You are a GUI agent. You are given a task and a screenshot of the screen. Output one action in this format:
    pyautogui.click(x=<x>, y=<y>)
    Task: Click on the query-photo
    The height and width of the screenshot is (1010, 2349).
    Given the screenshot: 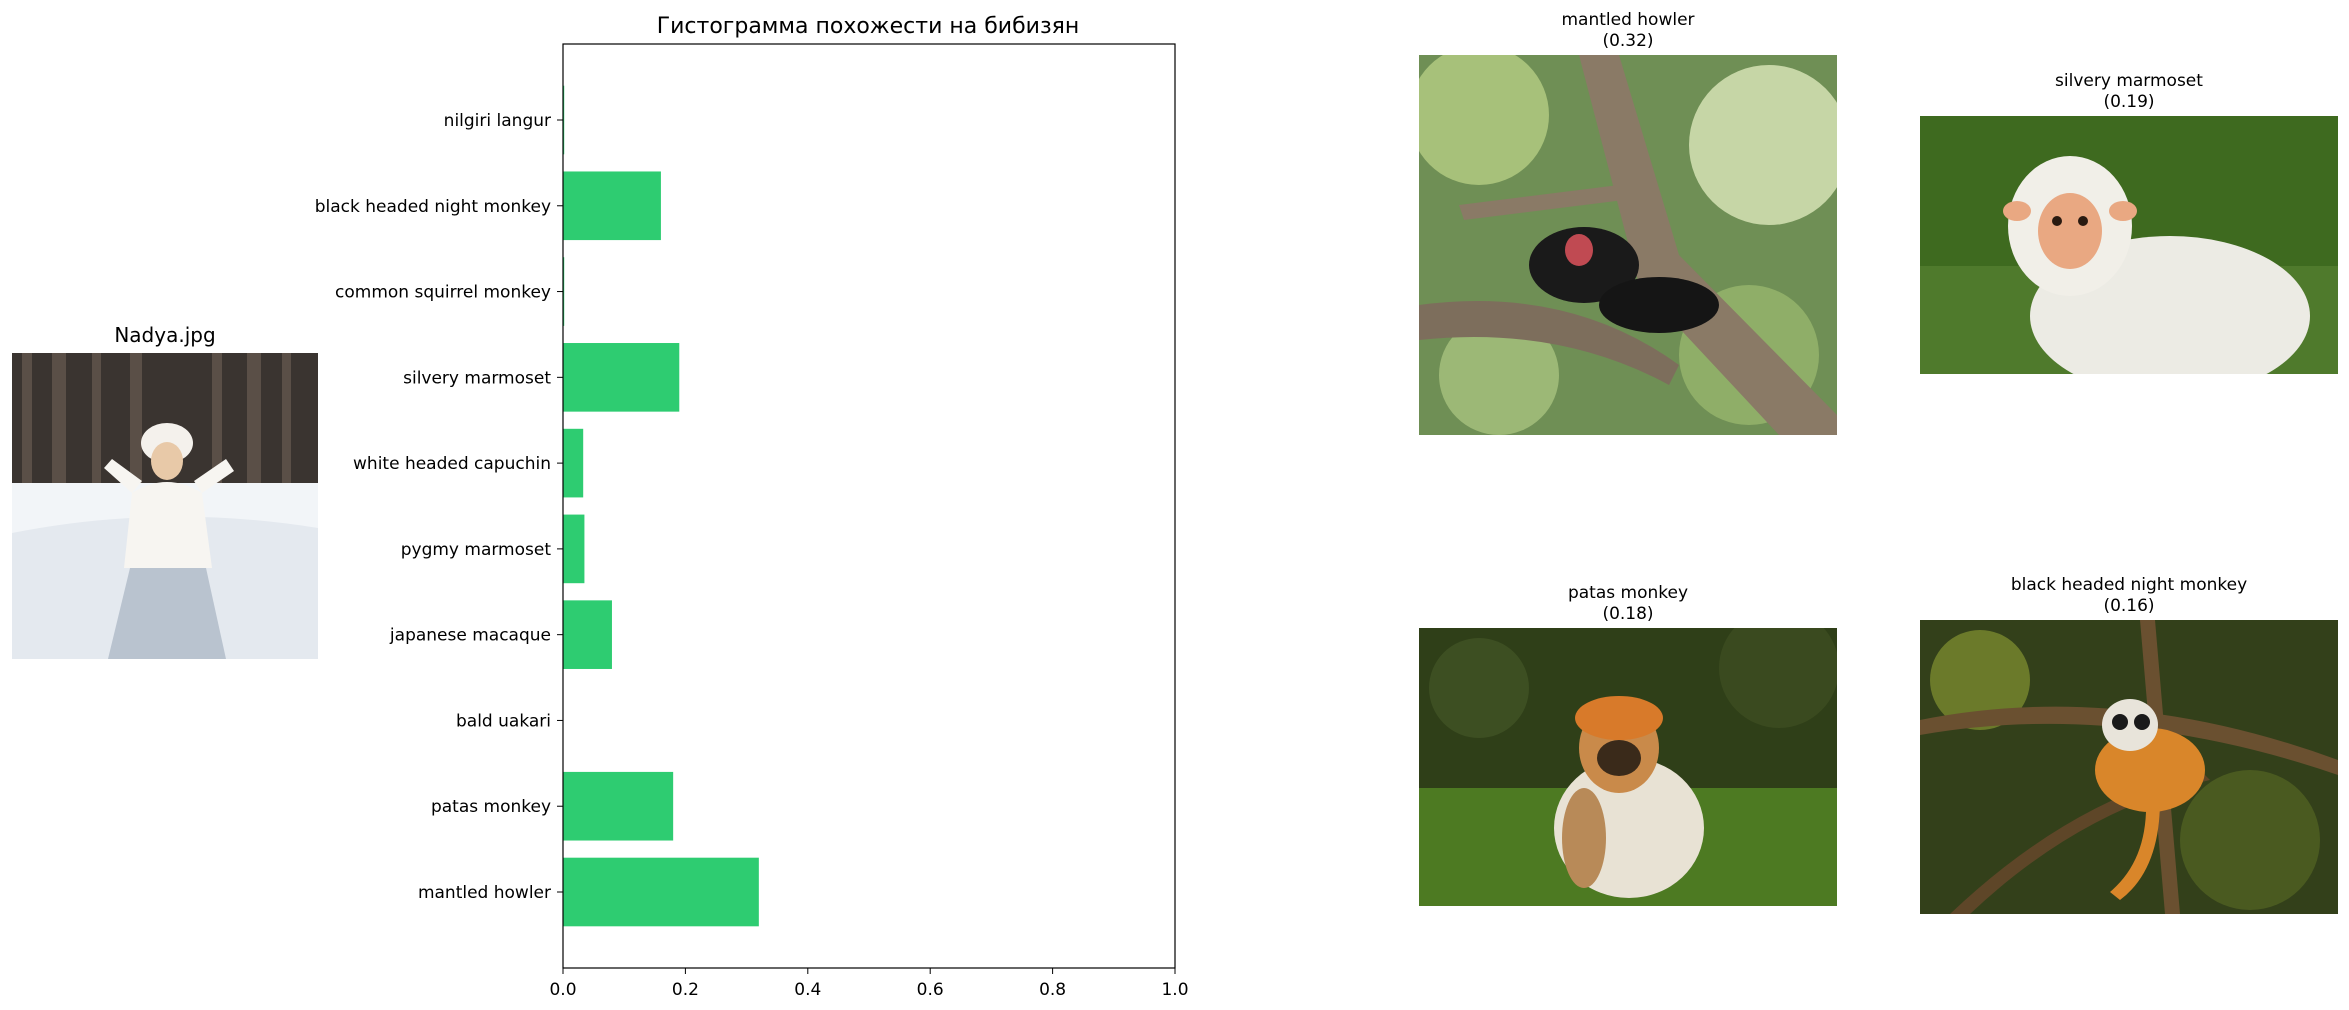 What is the action you would take?
    pyautogui.click(x=165, y=506)
    